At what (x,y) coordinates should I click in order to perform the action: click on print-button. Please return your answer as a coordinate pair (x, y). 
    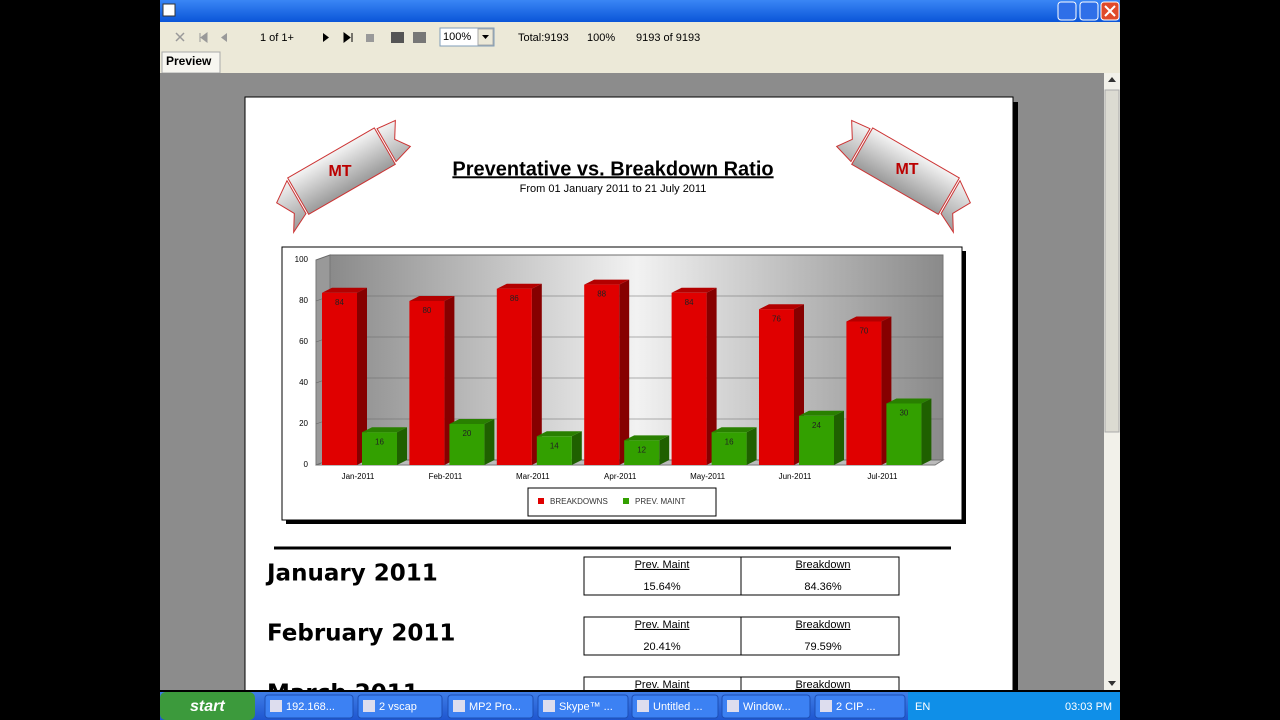
    Looking at the image, I should click on (397, 37).